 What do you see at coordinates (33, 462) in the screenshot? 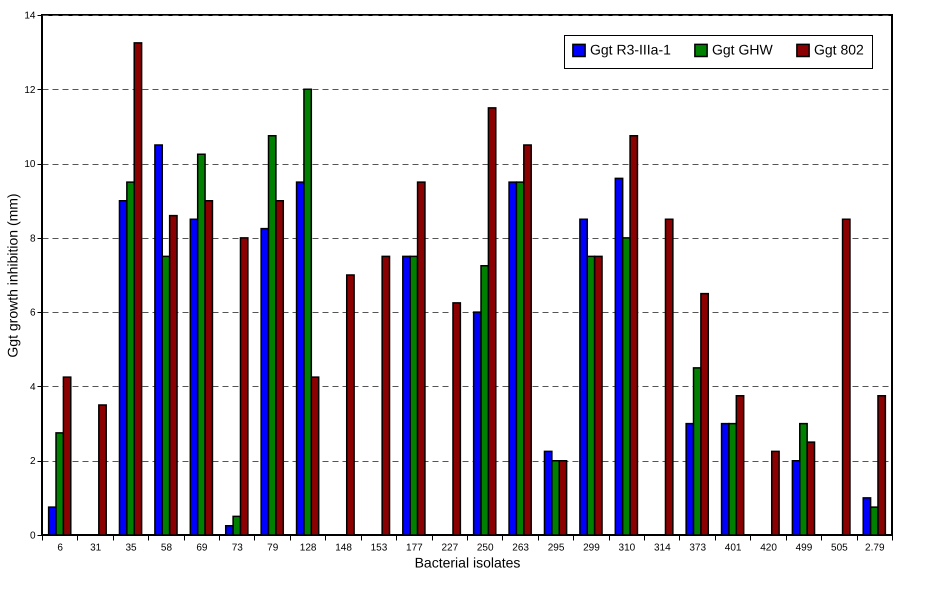
I see `y-tick-label: 2` at bounding box center [33, 462].